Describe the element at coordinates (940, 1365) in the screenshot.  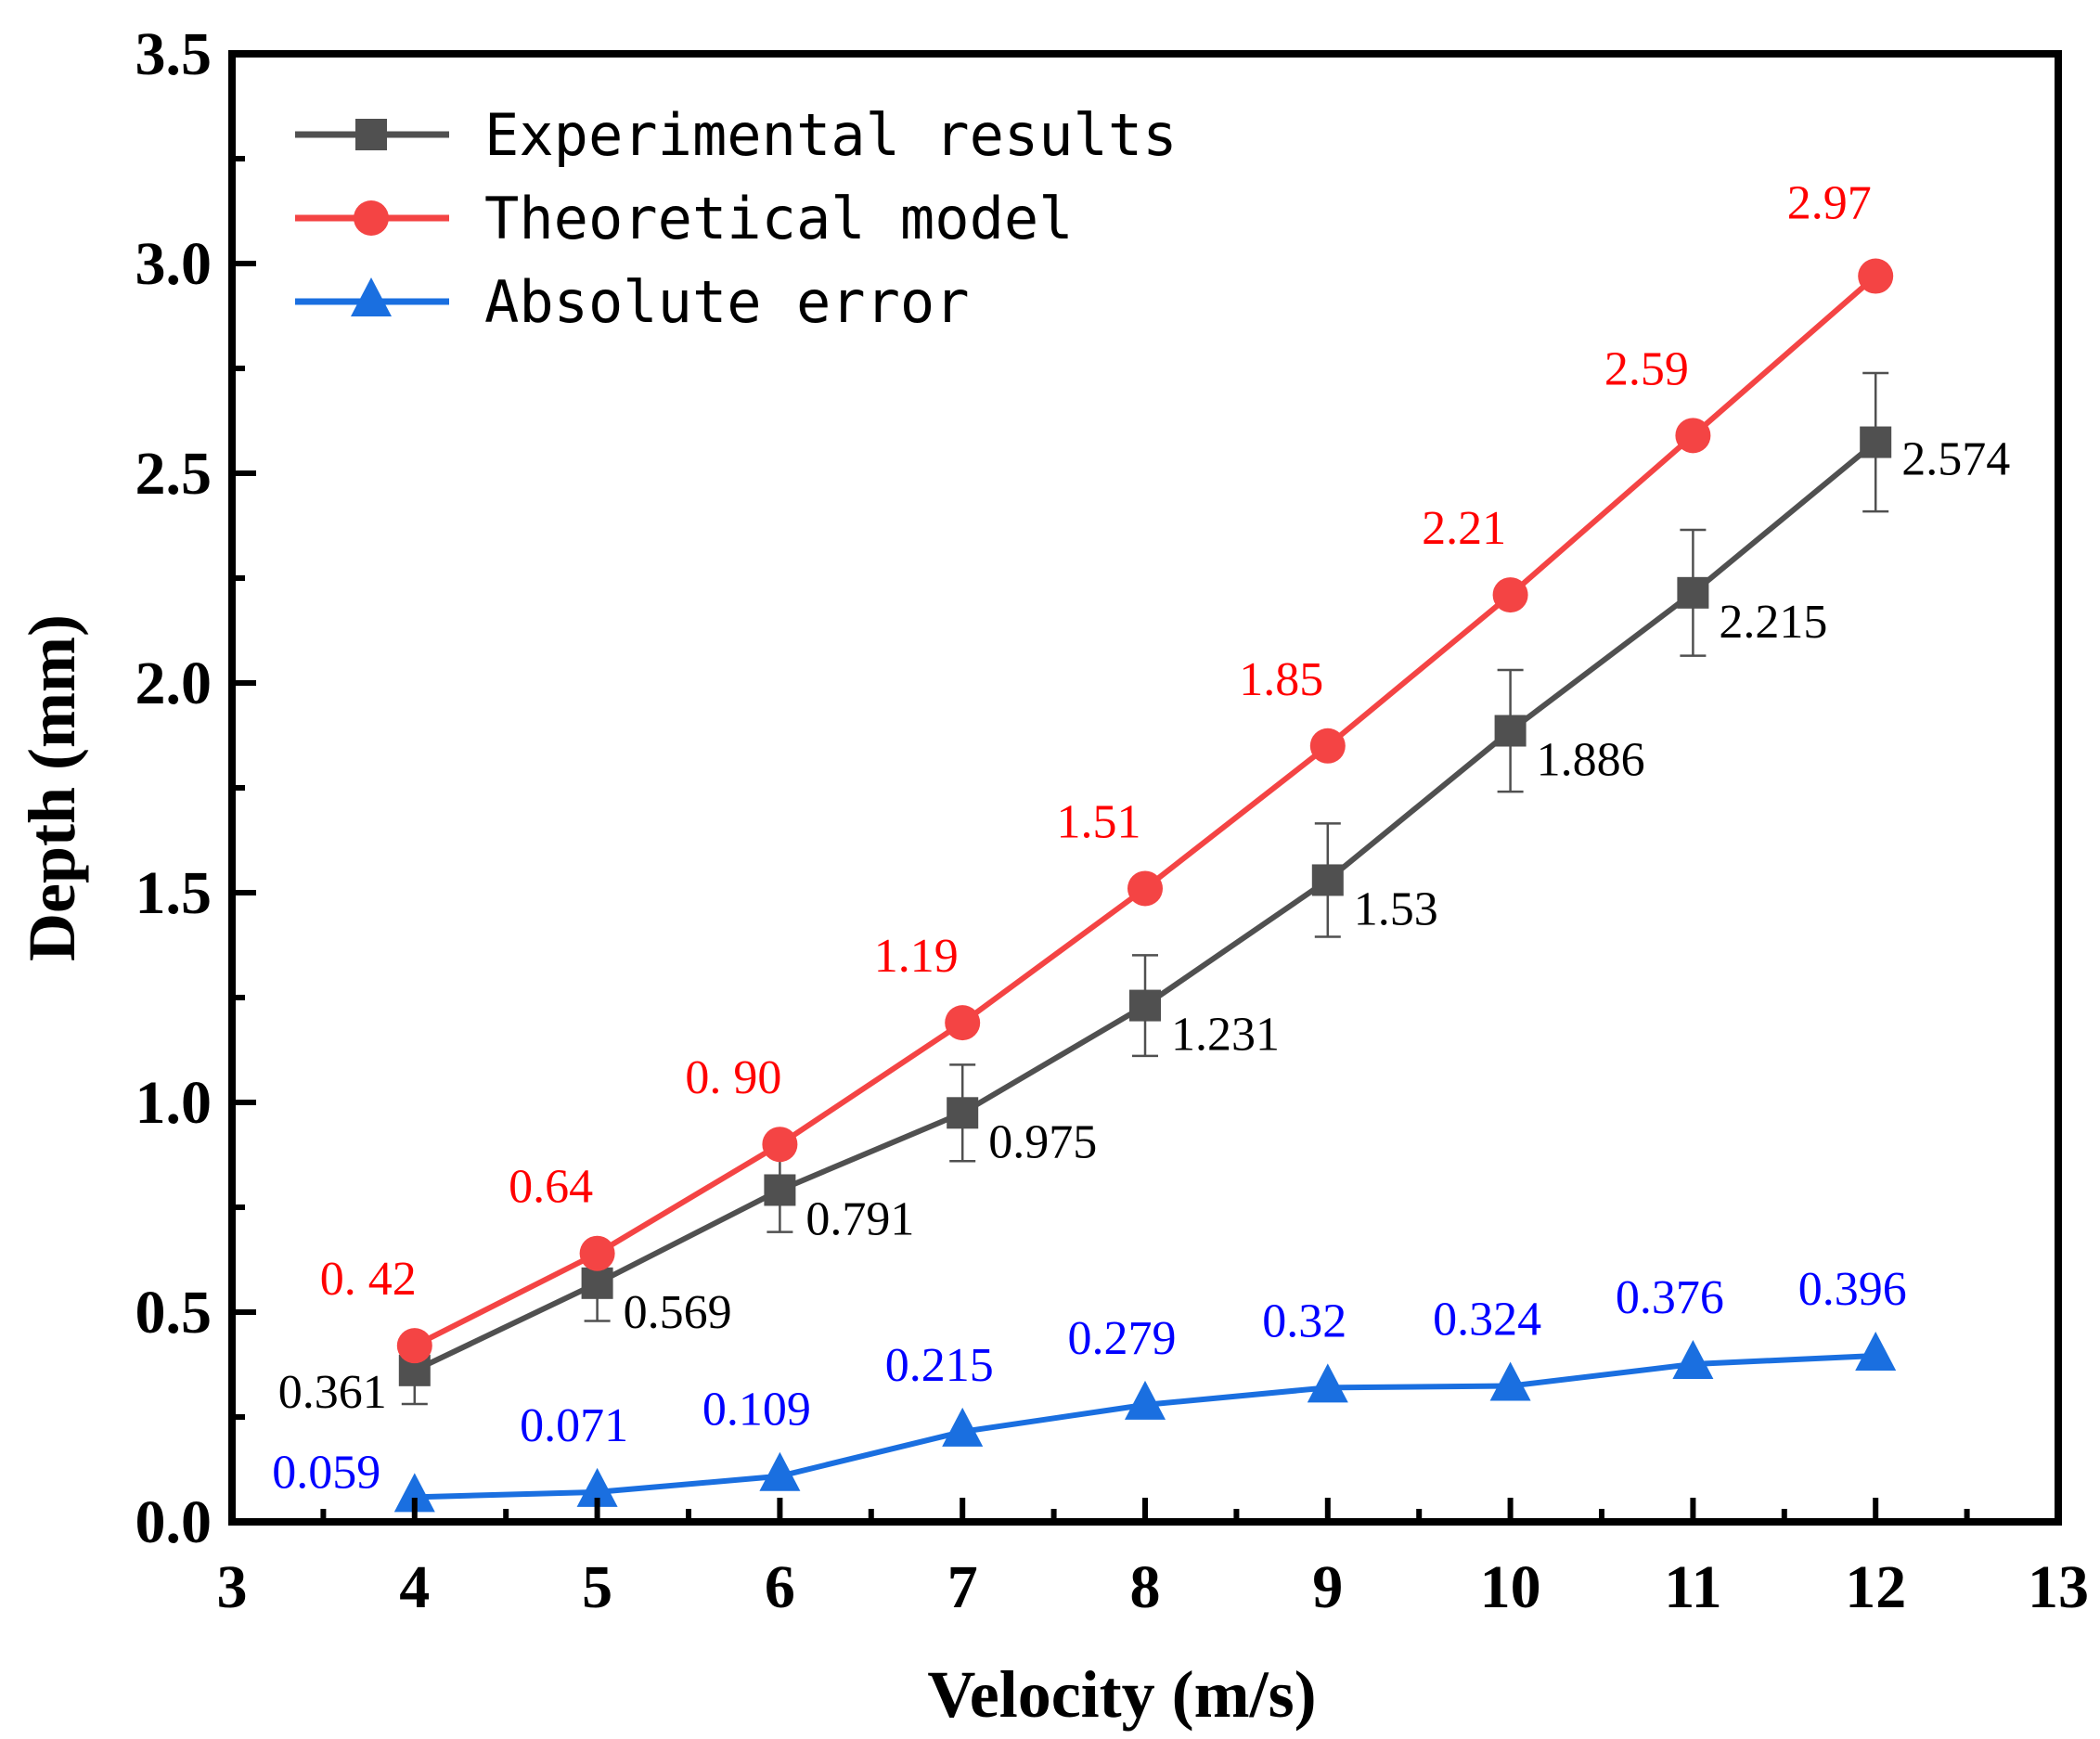
I see `data-label: 0.215` at that location.